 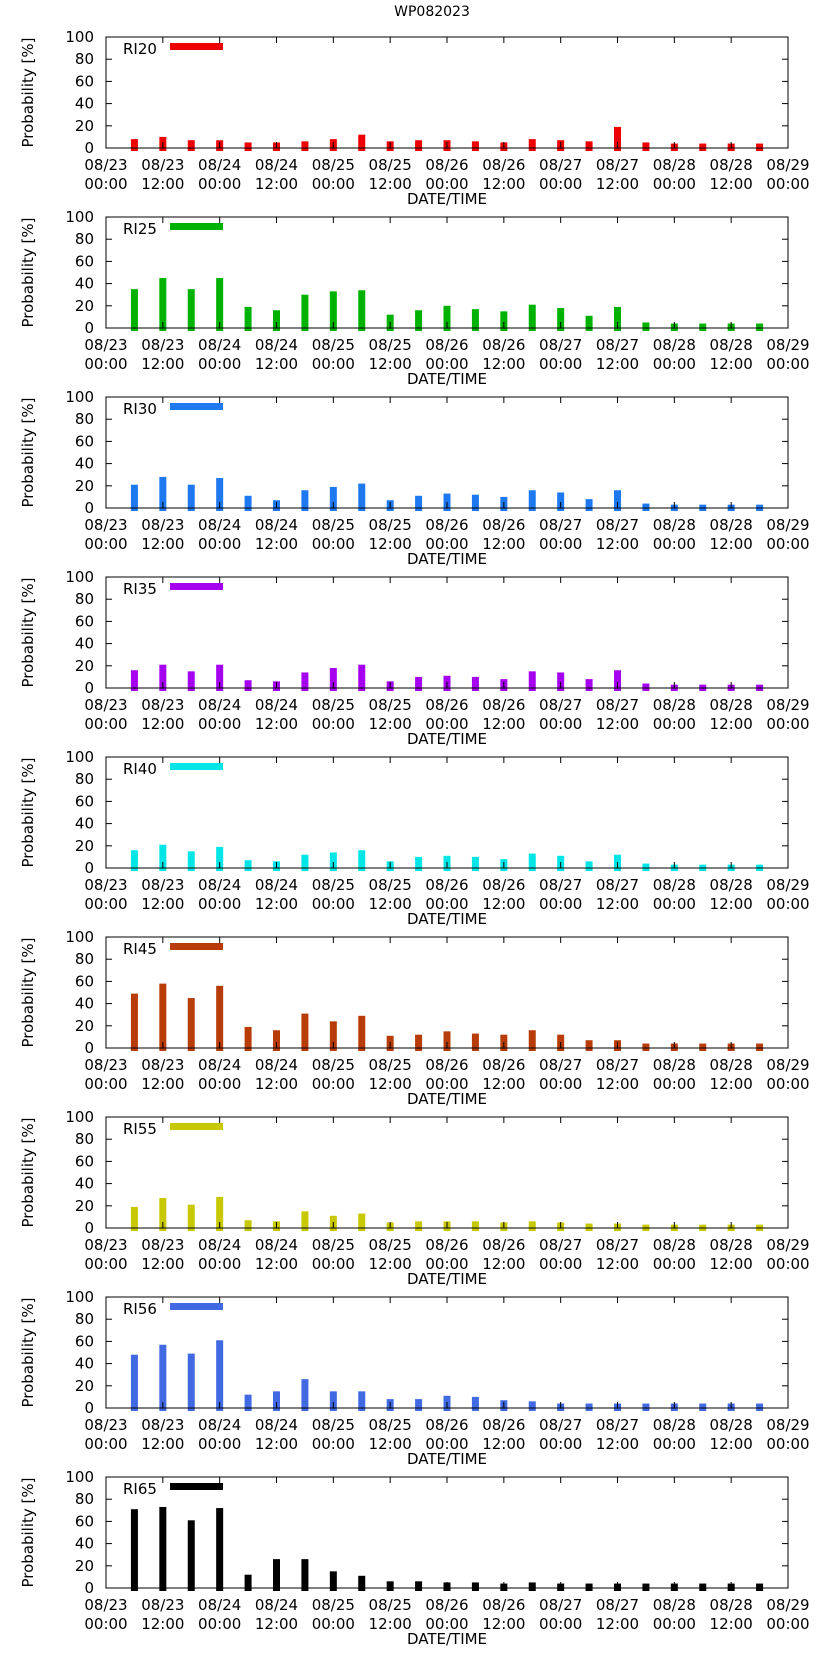 I want to click on bar-ri35-24h, so click(x=220, y=677).